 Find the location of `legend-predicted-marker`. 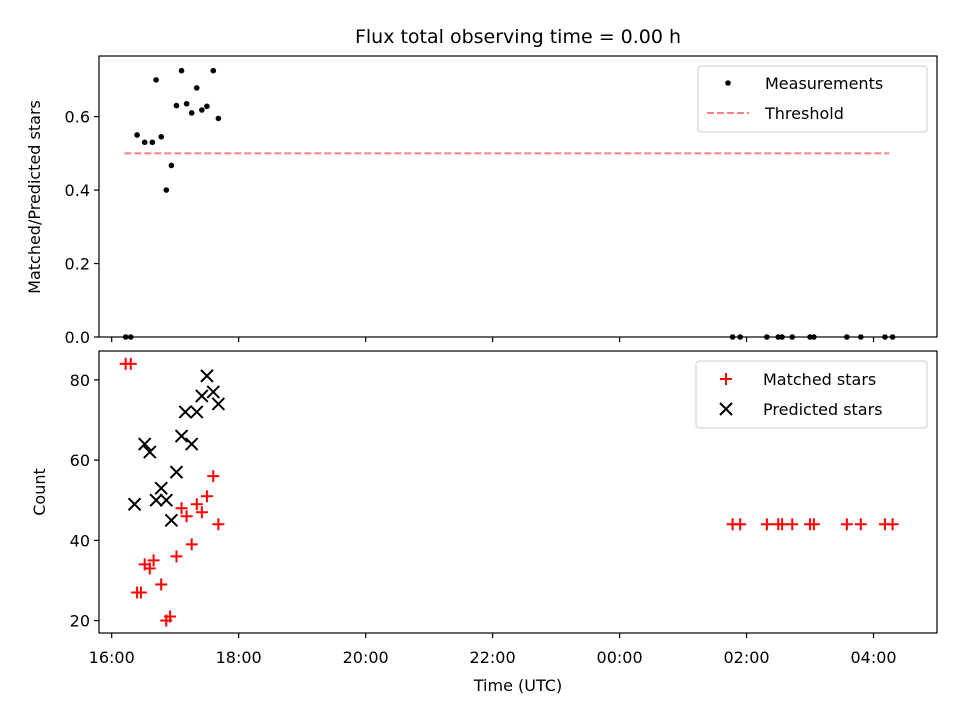

legend-predicted-marker is located at coordinates (726, 409).